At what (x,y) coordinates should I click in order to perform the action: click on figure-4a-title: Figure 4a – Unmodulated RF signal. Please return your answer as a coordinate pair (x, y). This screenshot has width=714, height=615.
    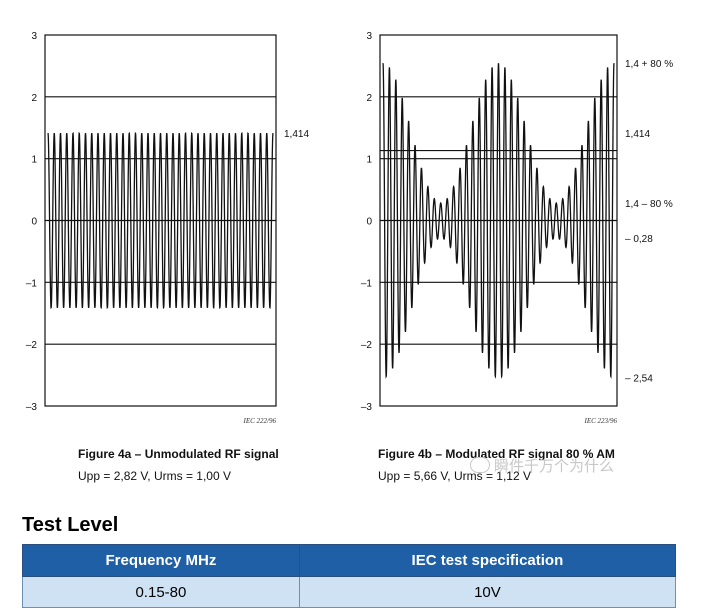
    Looking at the image, I should click on (178, 454).